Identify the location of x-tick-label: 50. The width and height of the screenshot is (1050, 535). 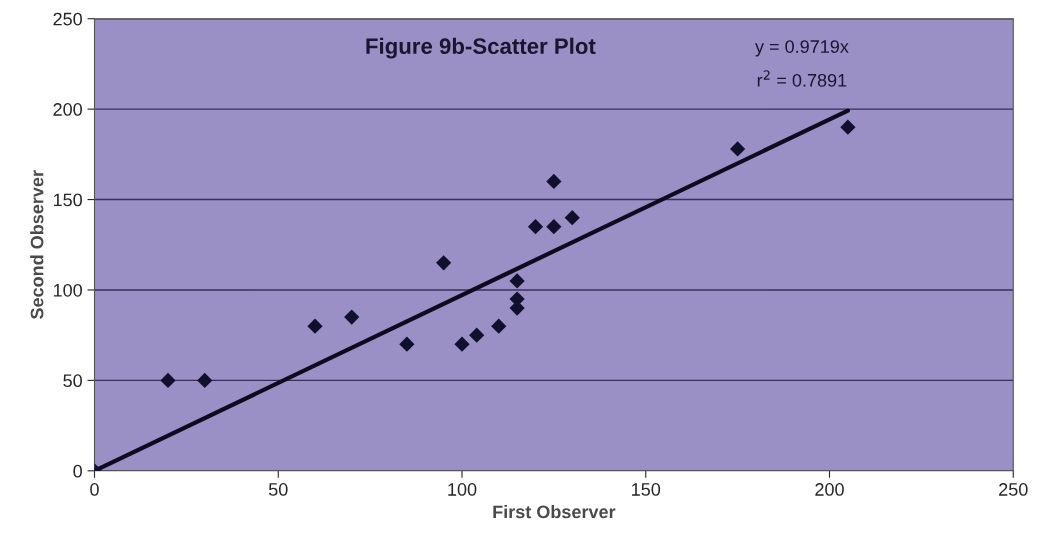
(278, 489).